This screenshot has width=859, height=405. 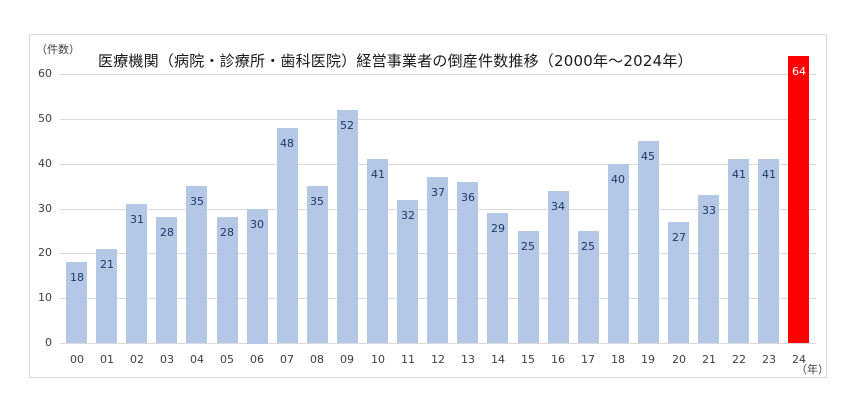 What do you see at coordinates (227, 359) in the screenshot?
I see `x-tick-label: 05` at bounding box center [227, 359].